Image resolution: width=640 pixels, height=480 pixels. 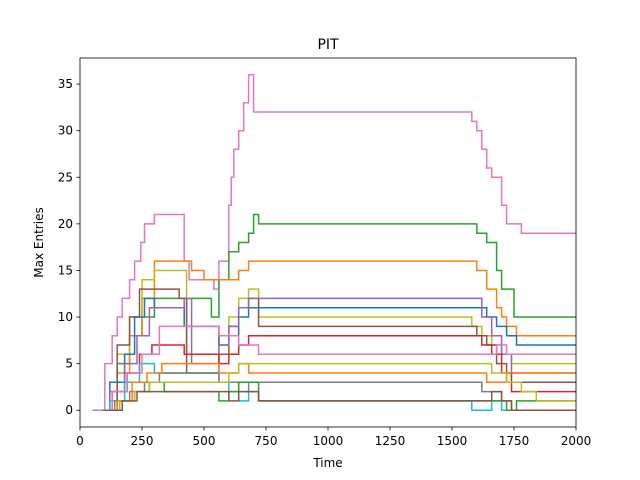 I want to click on y-tick-label: 20, so click(x=65, y=224).